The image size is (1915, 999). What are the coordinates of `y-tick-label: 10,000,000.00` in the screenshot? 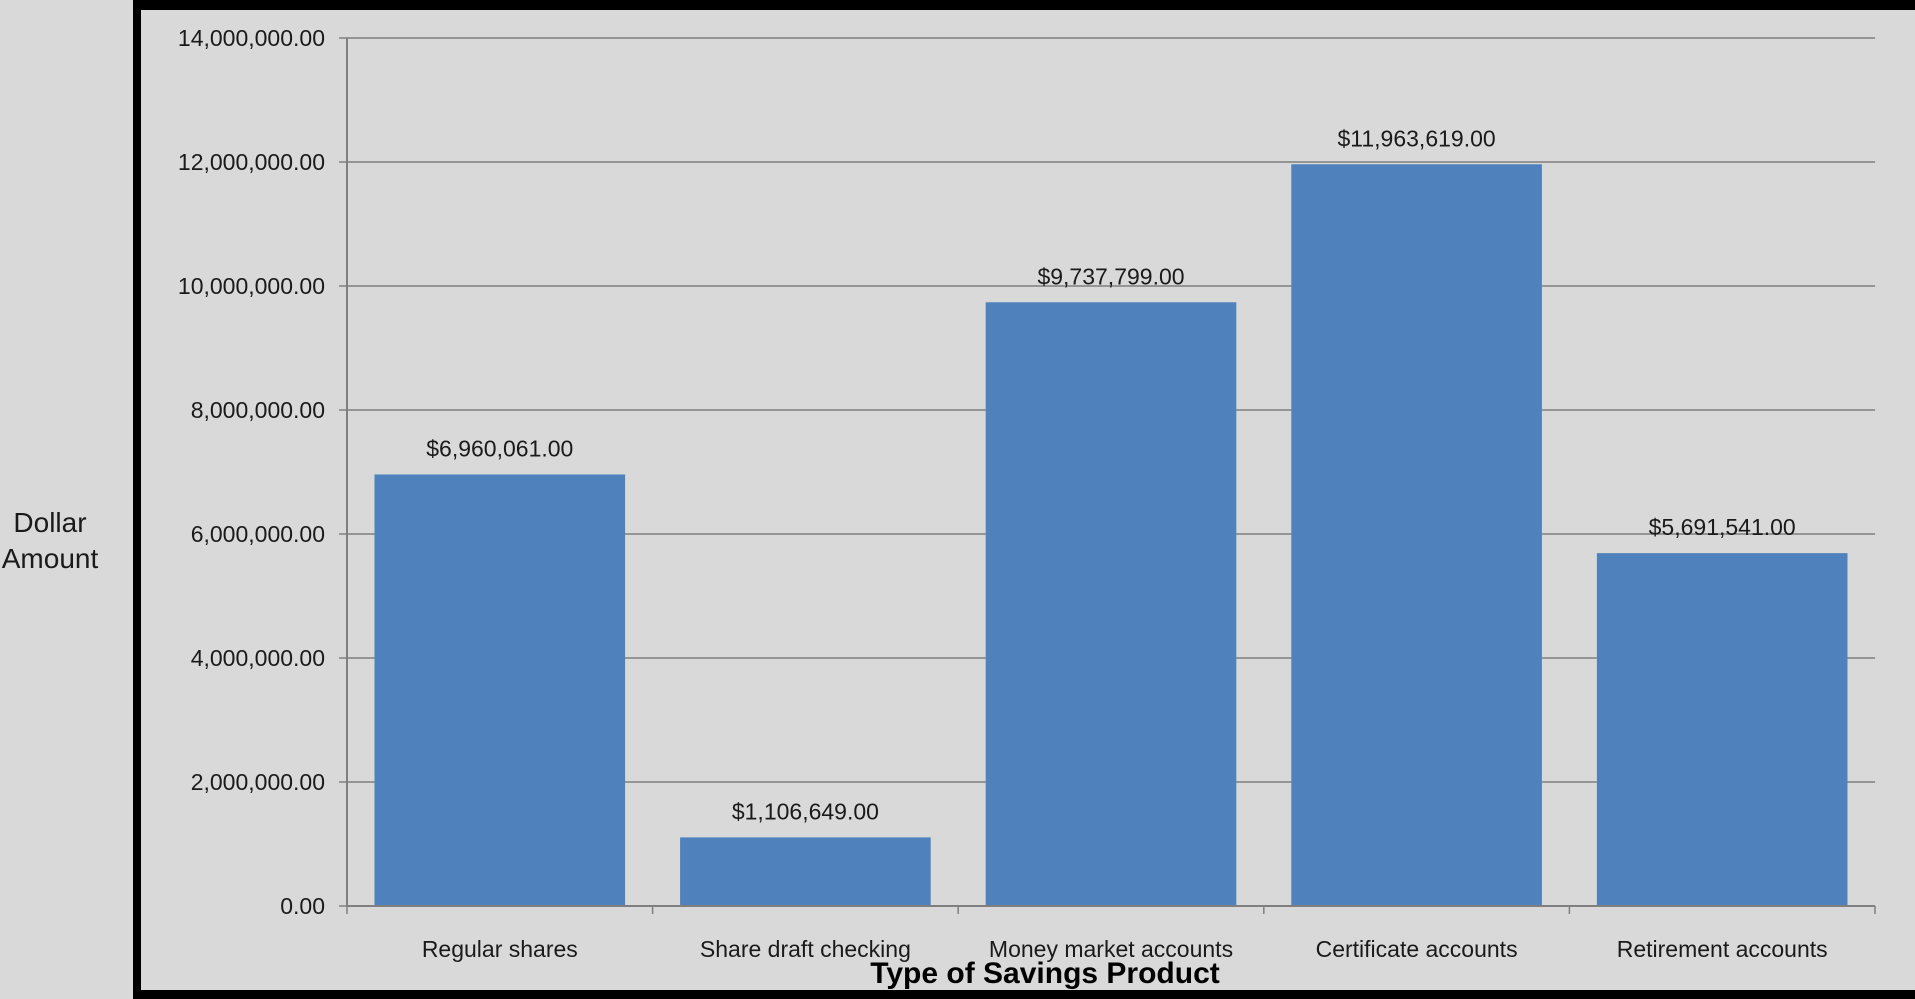 It's located at (251, 286).